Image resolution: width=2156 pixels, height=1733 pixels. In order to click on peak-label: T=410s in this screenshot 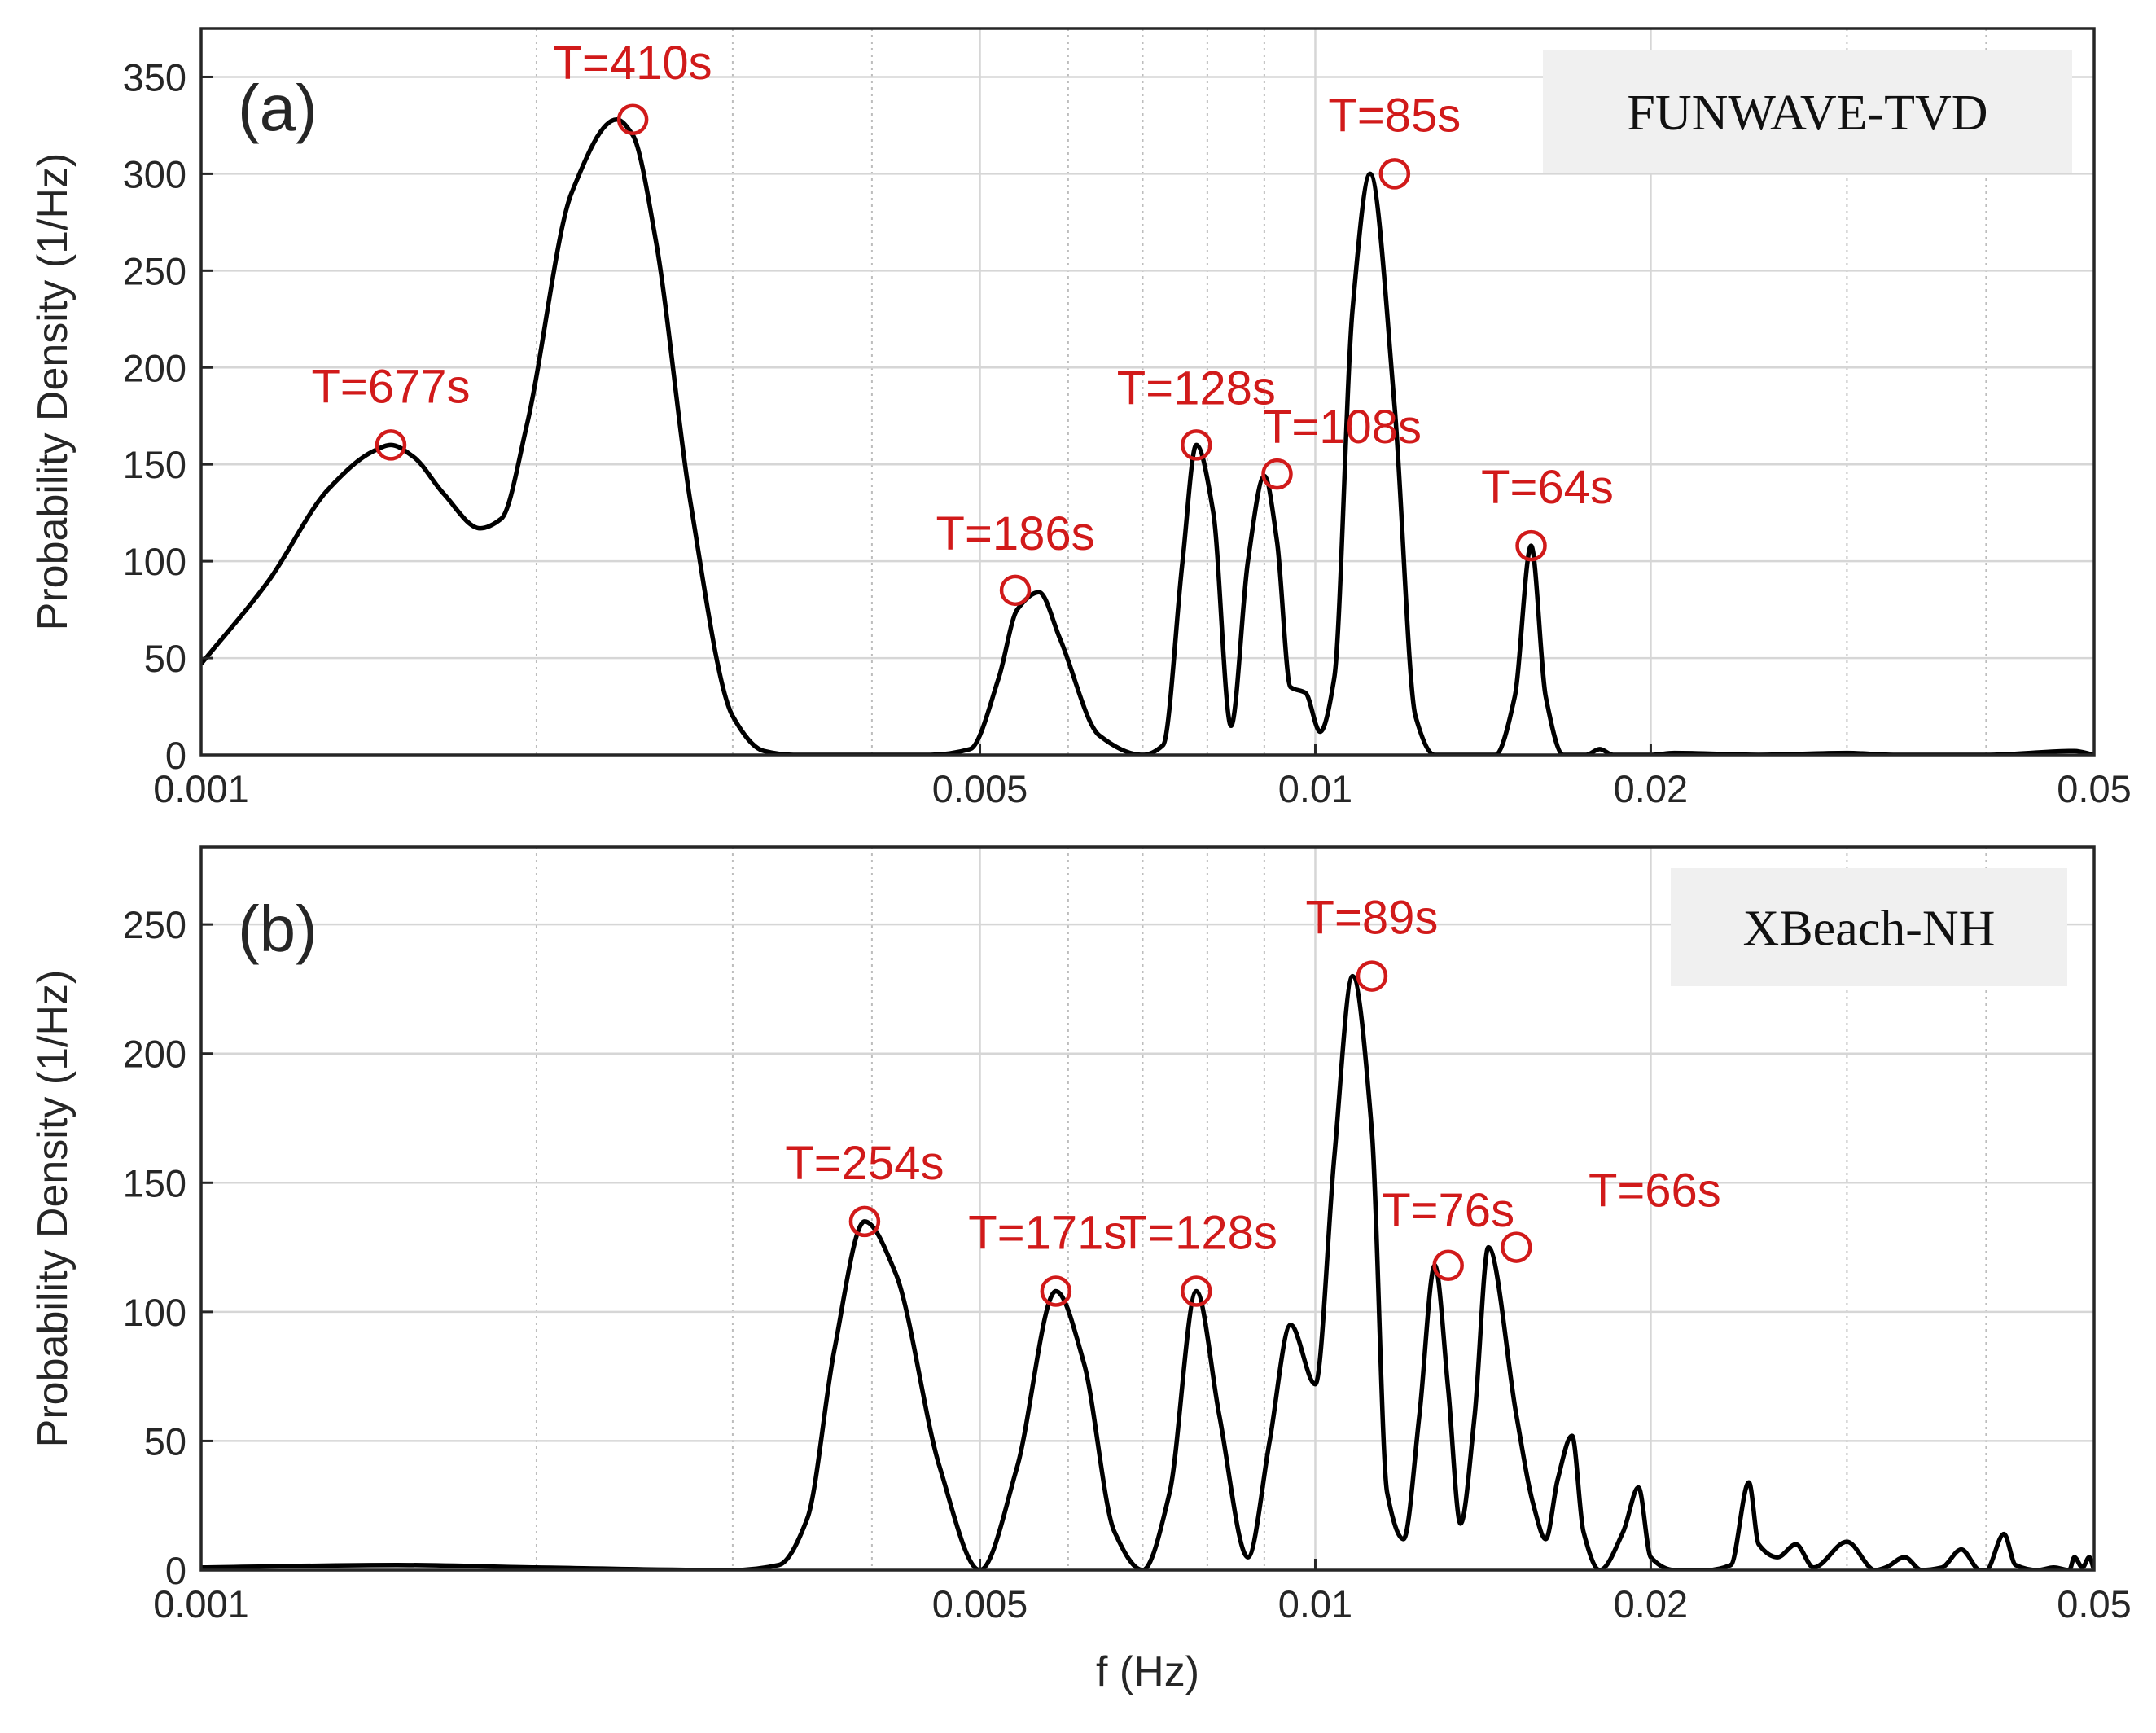, I will do `click(633, 63)`.